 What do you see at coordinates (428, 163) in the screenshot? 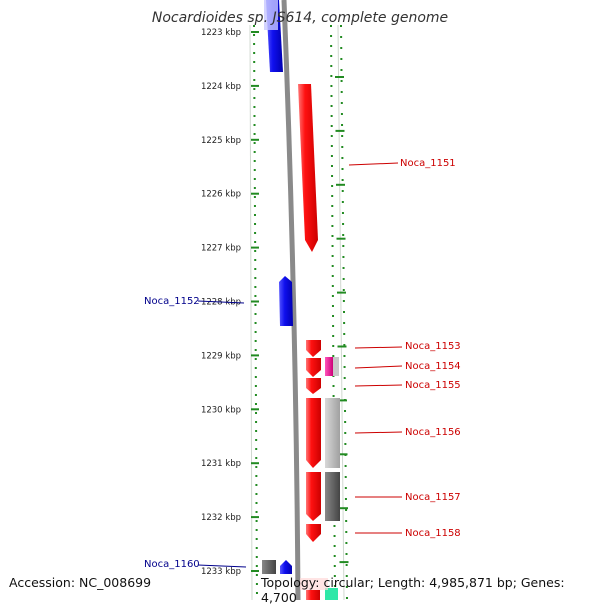
I see `label-noca-1151: Noca_1151` at bounding box center [428, 163].